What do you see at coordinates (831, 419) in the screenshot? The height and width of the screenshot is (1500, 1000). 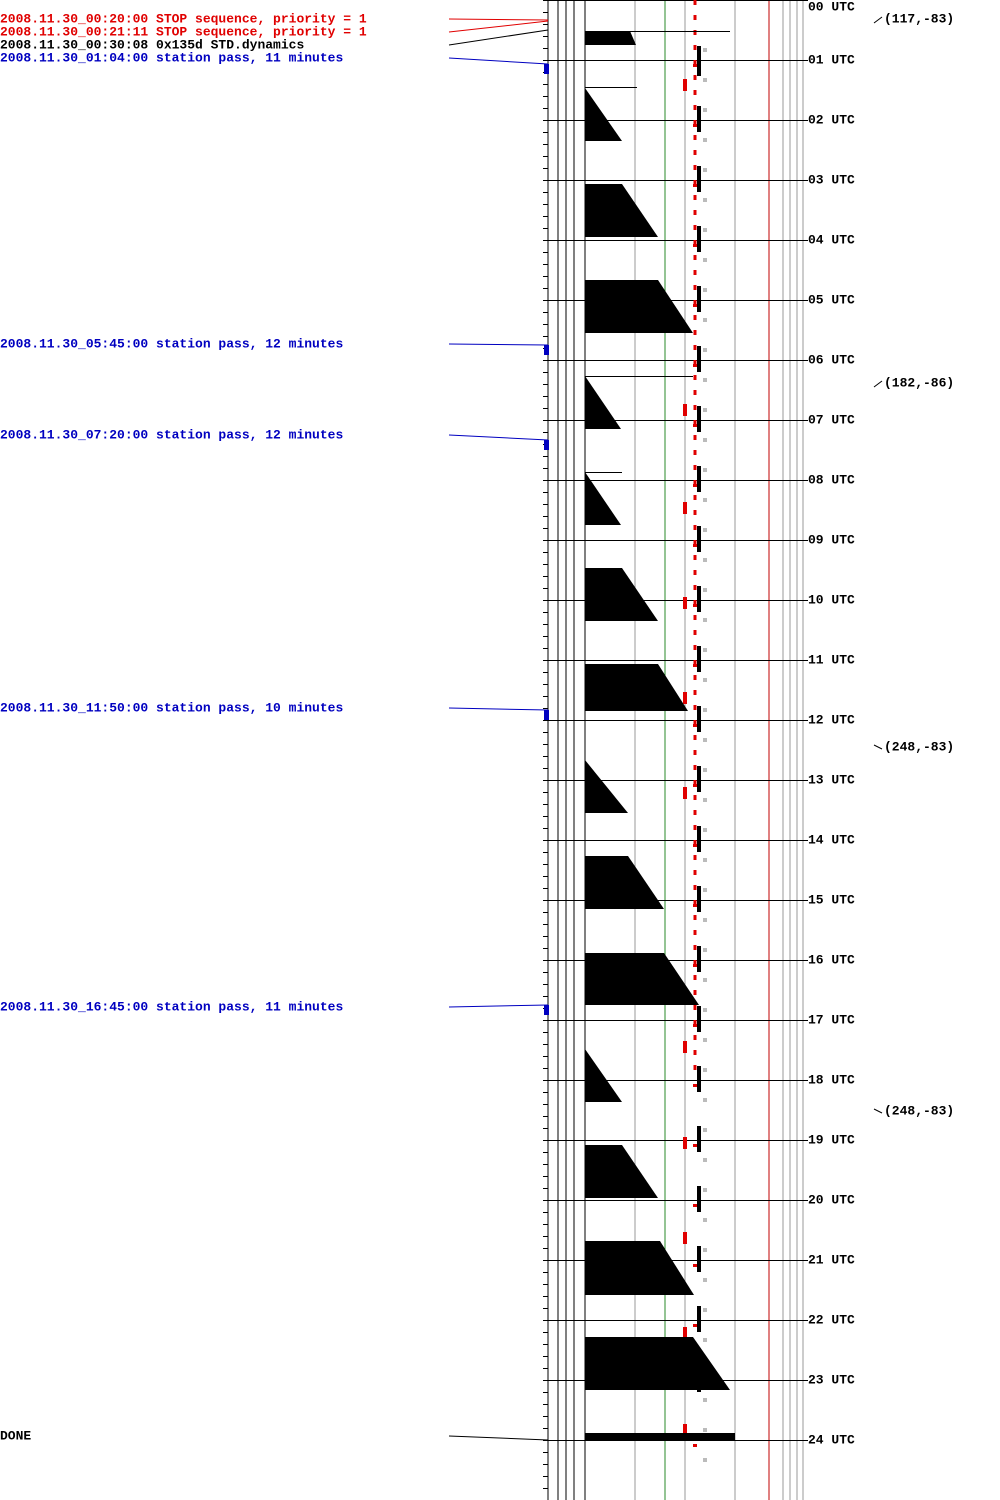 I see `hour-label: 07 UTC` at bounding box center [831, 419].